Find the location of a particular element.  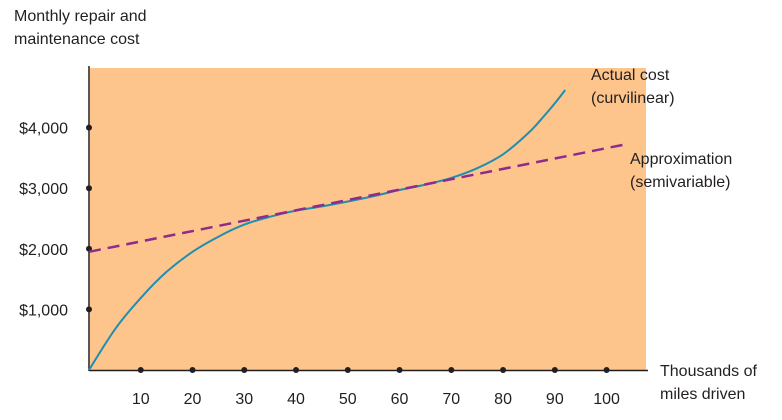

series-label-approximation: Approximation (semivariable) is located at coordinates (681, 171).